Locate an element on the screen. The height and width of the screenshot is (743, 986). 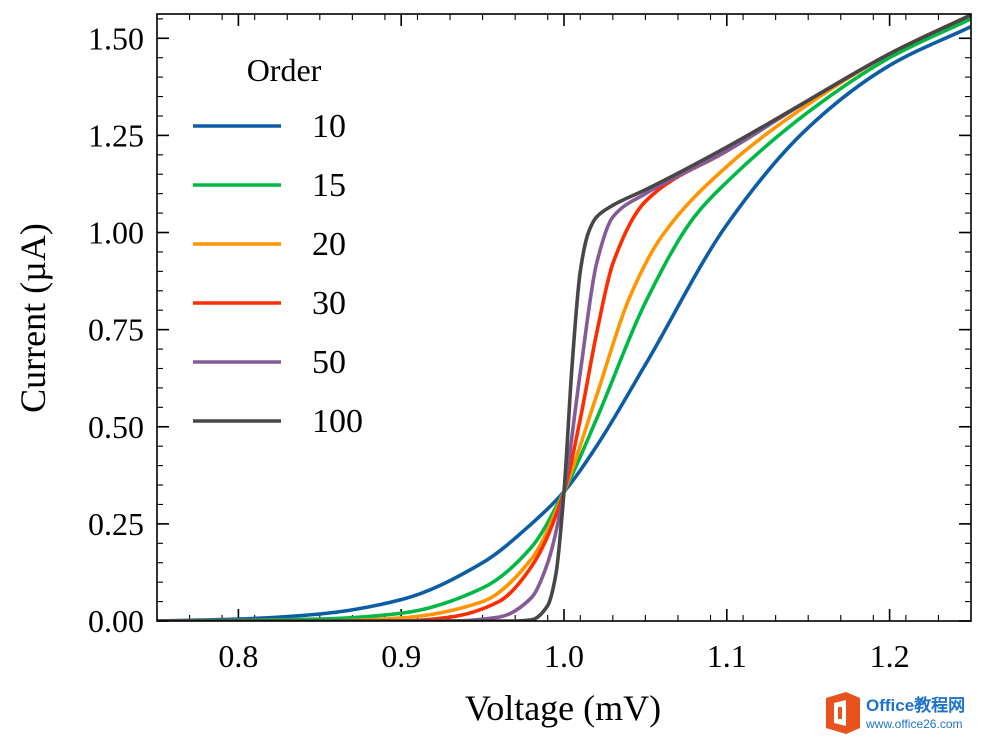
legend-label-30: 30 is located at coordinates (329, 303).